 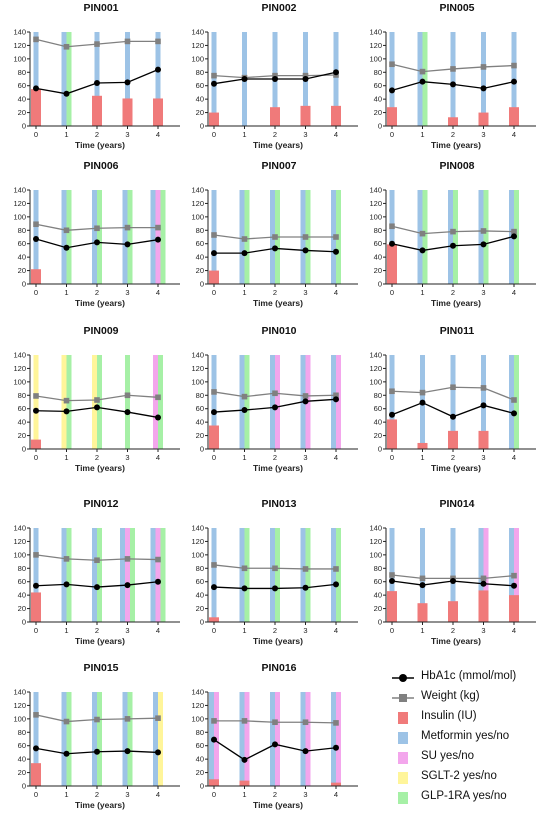 I want to click on panel-title: PIN014, so click(x=456, y=504).